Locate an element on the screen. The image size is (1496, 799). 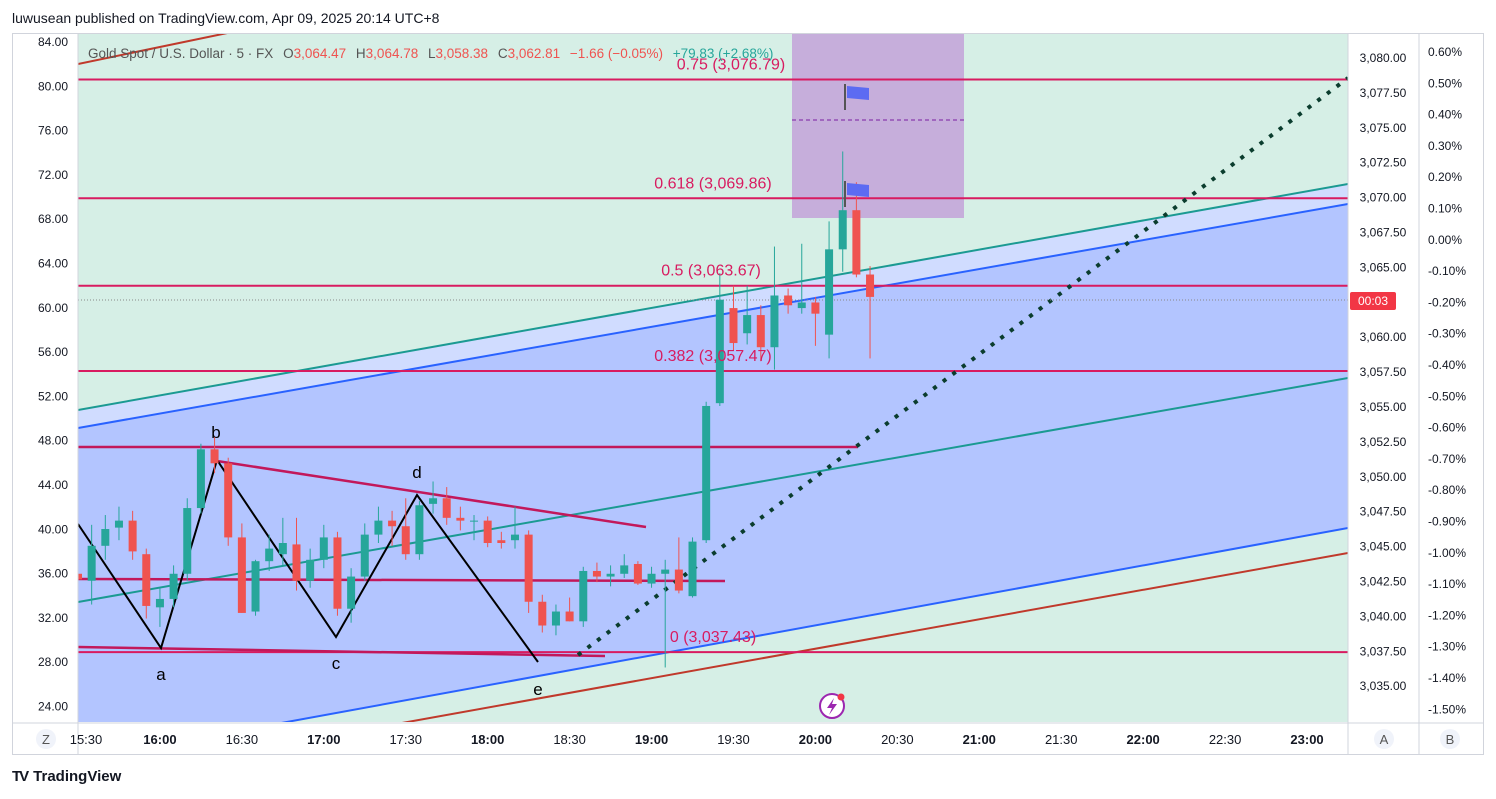
auto-scale-button: A is located at coordinates (1384, 739).